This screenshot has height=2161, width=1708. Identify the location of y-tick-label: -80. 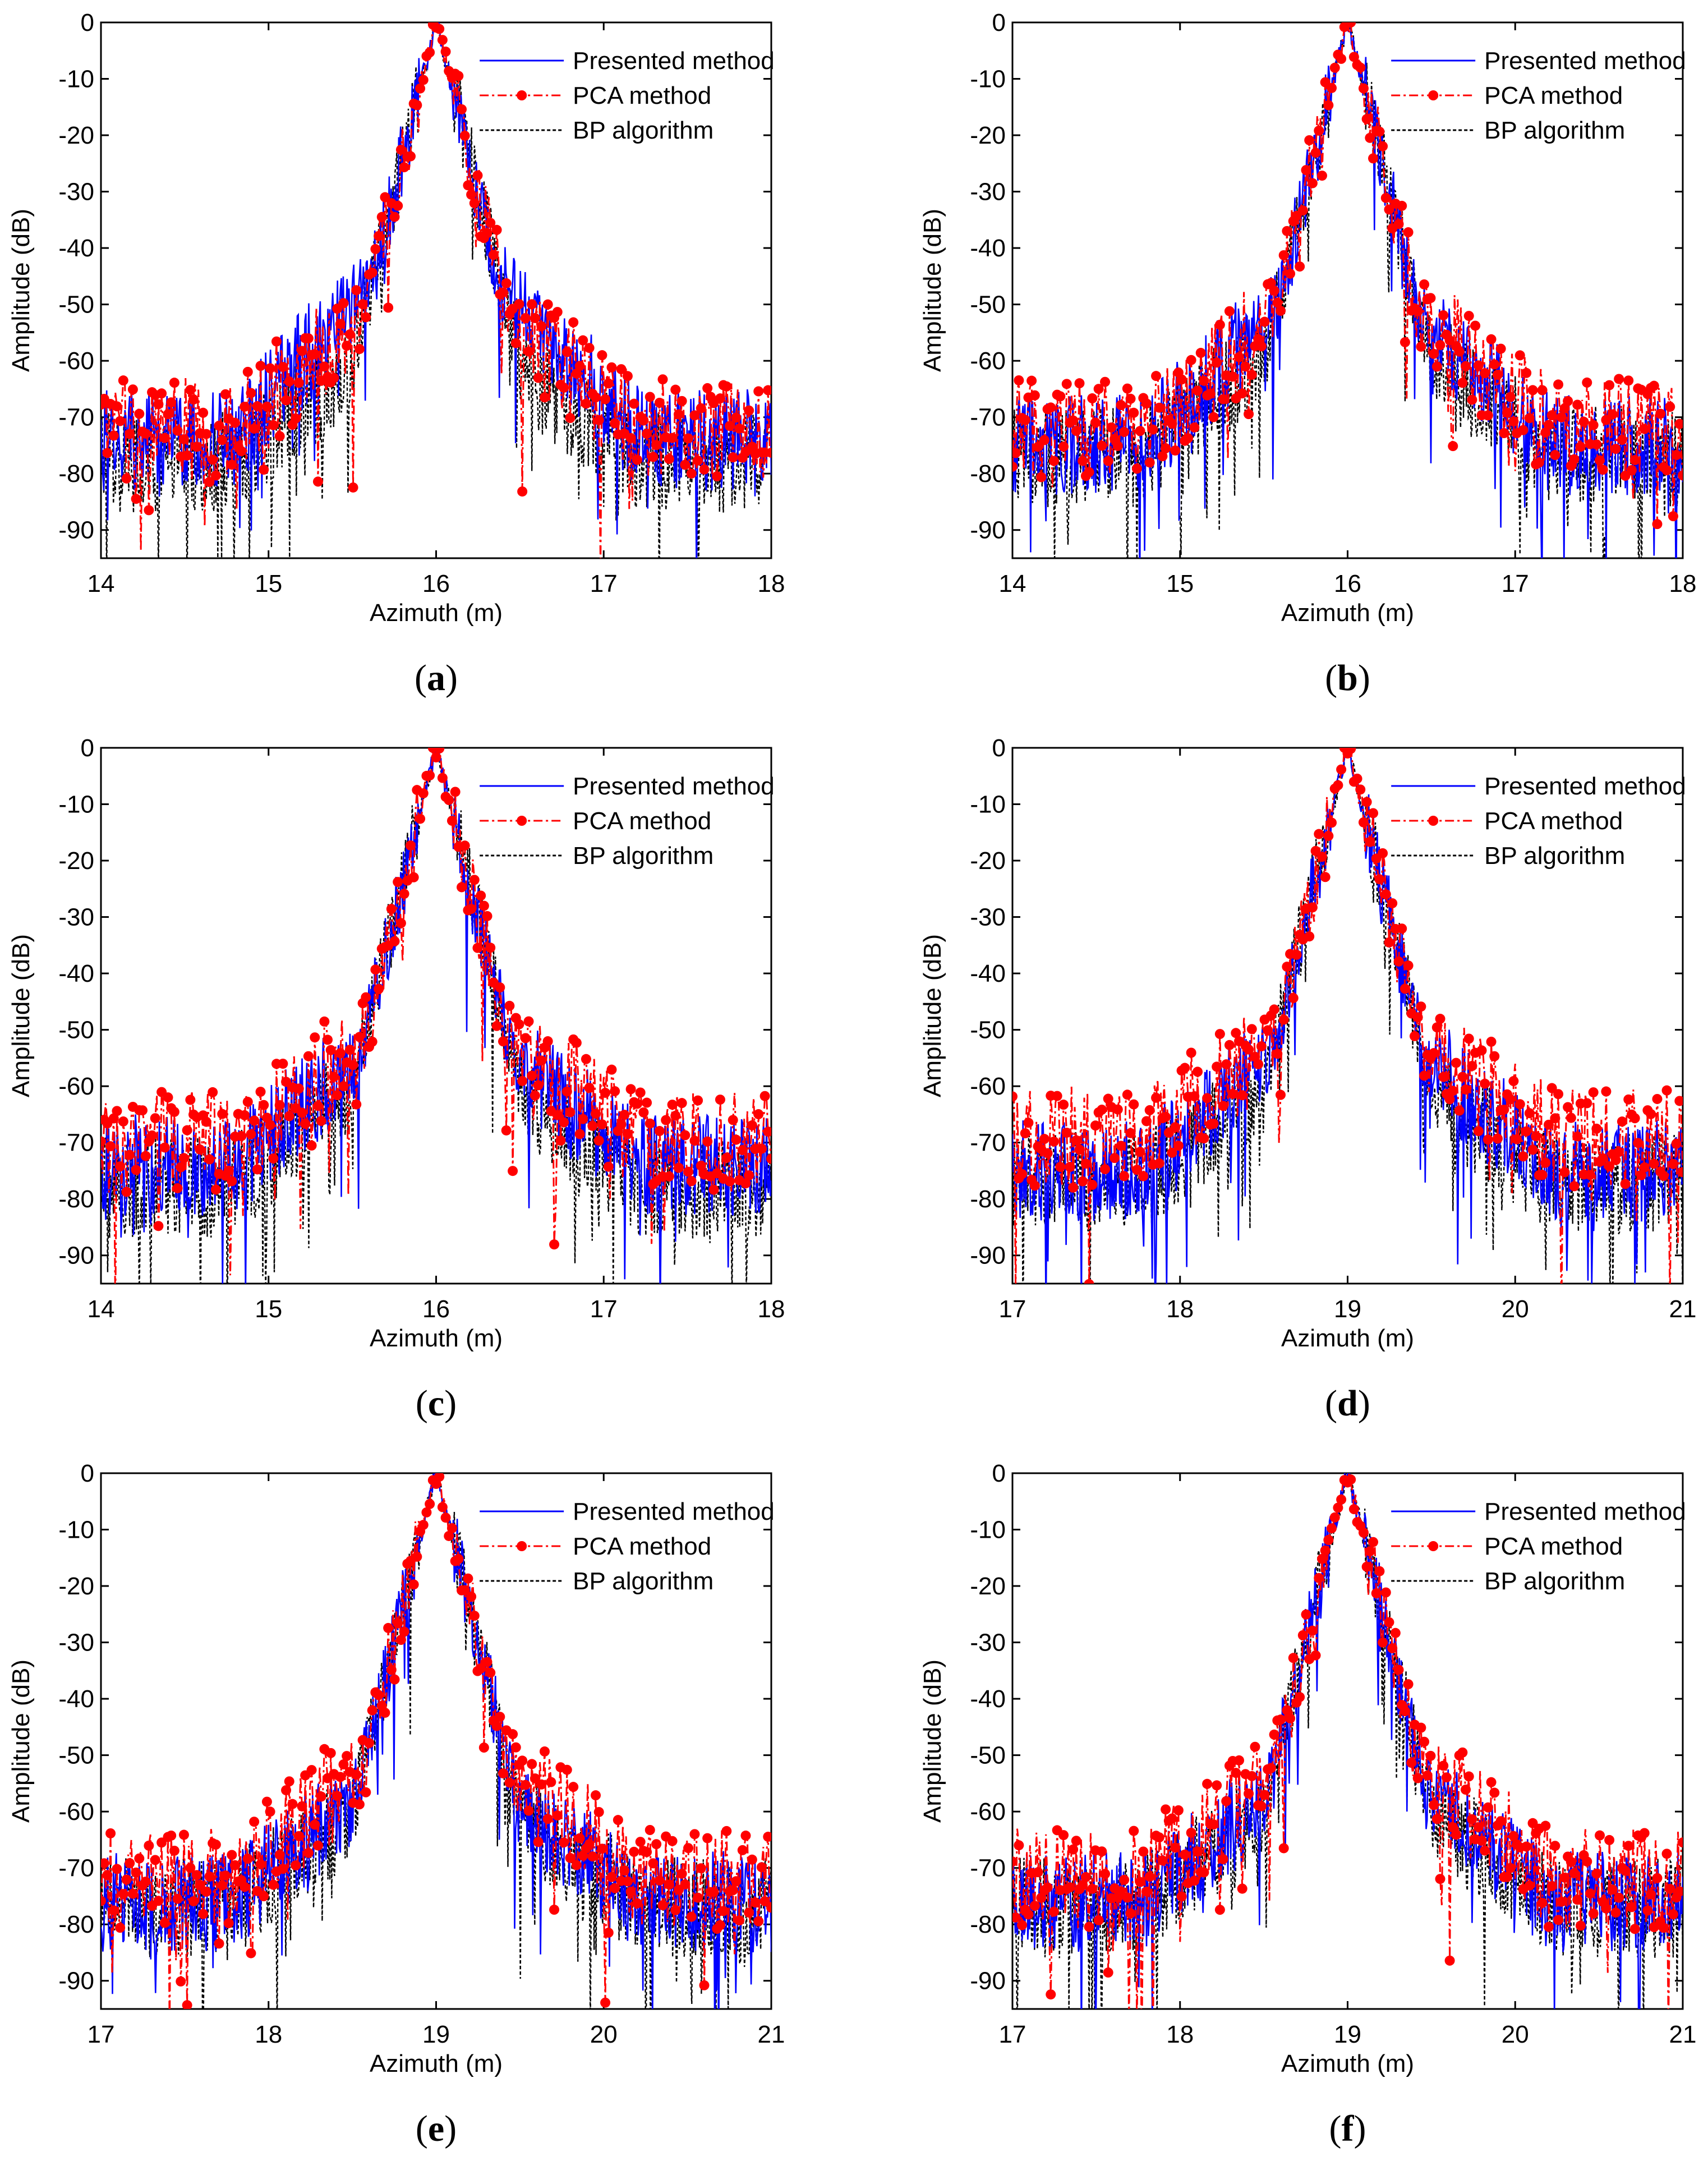
(988, 1199).